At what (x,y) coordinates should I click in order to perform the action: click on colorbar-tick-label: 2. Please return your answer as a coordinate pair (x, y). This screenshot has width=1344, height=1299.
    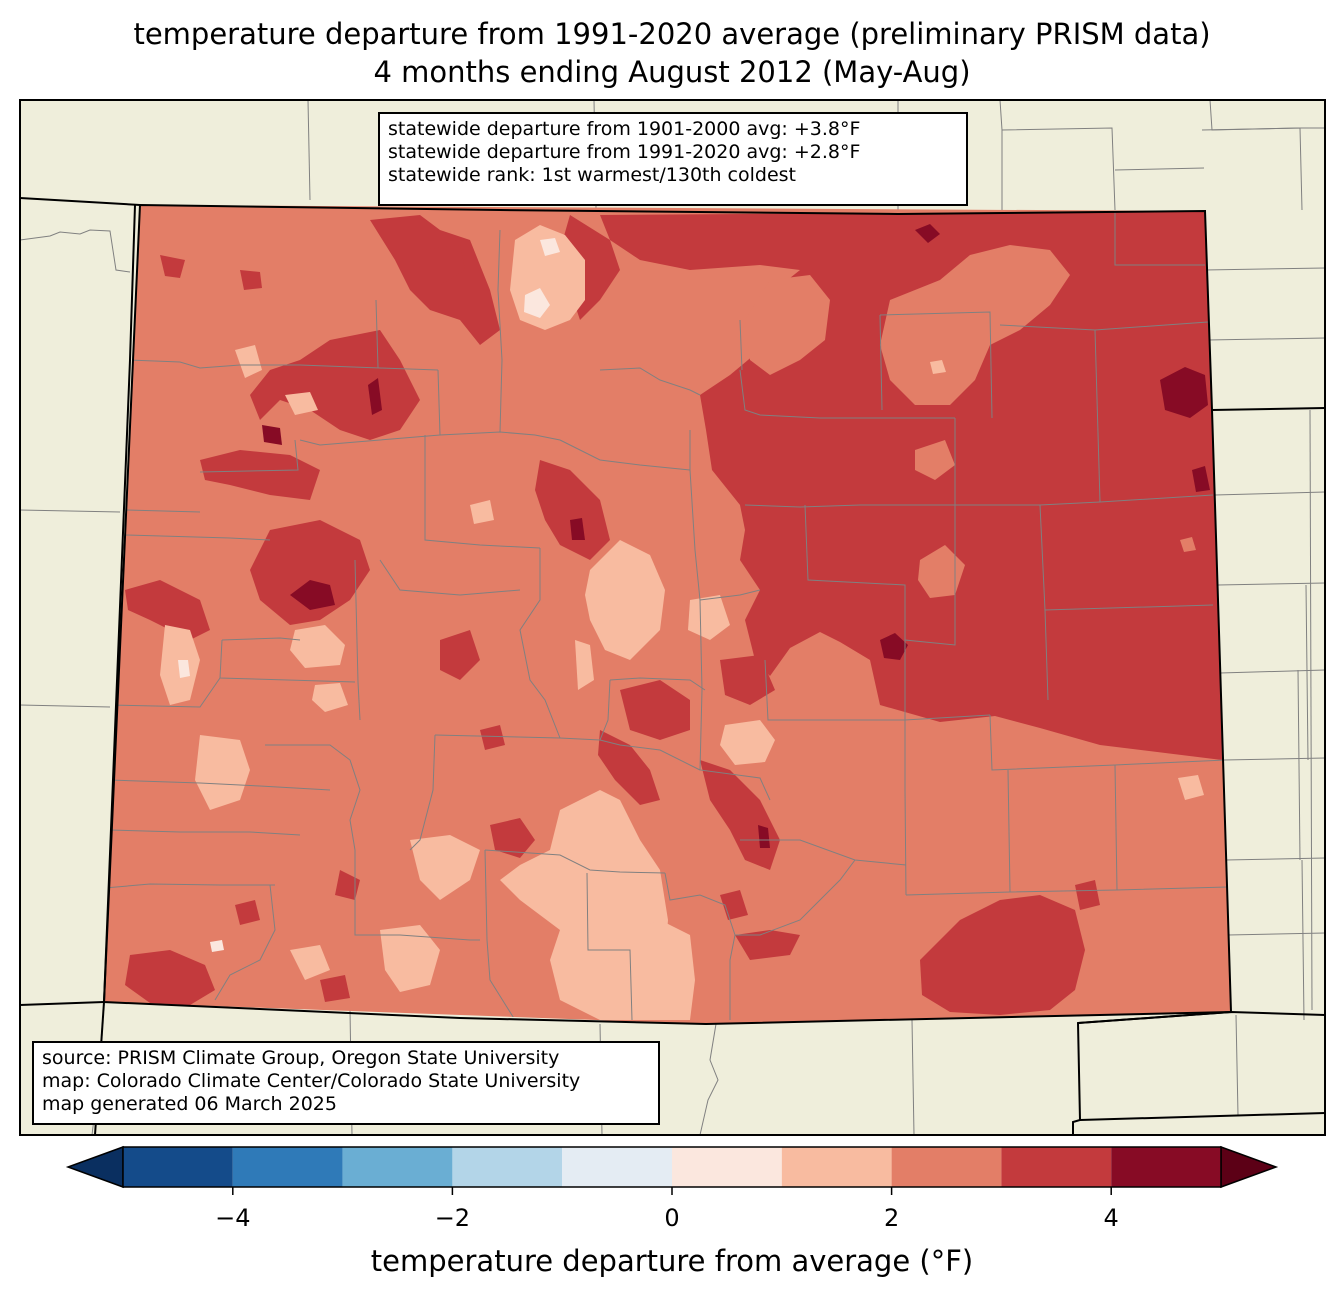
    Looking at the image, I should click on (891, 1218).